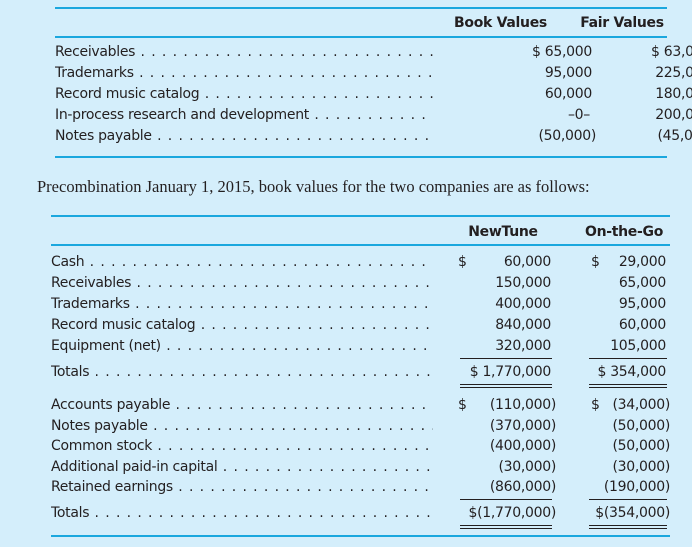 This screenshot has height=547, width=692. What do you see at coordinates (244, 115) in the screenshot?
I see `row-label: In-process research and development` at bounding box center [244, 115].